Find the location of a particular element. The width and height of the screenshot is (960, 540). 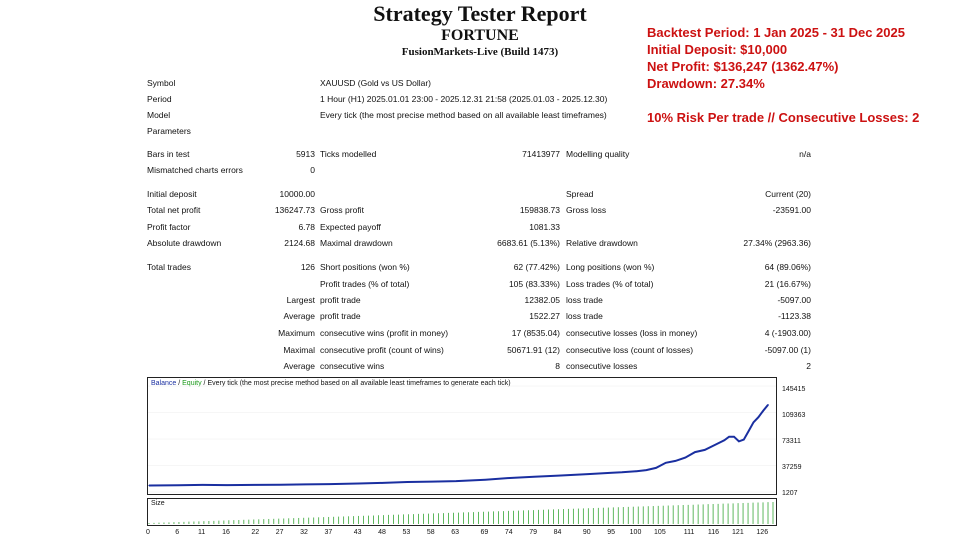

size-chart-plot is located at coordinates (461, 513).